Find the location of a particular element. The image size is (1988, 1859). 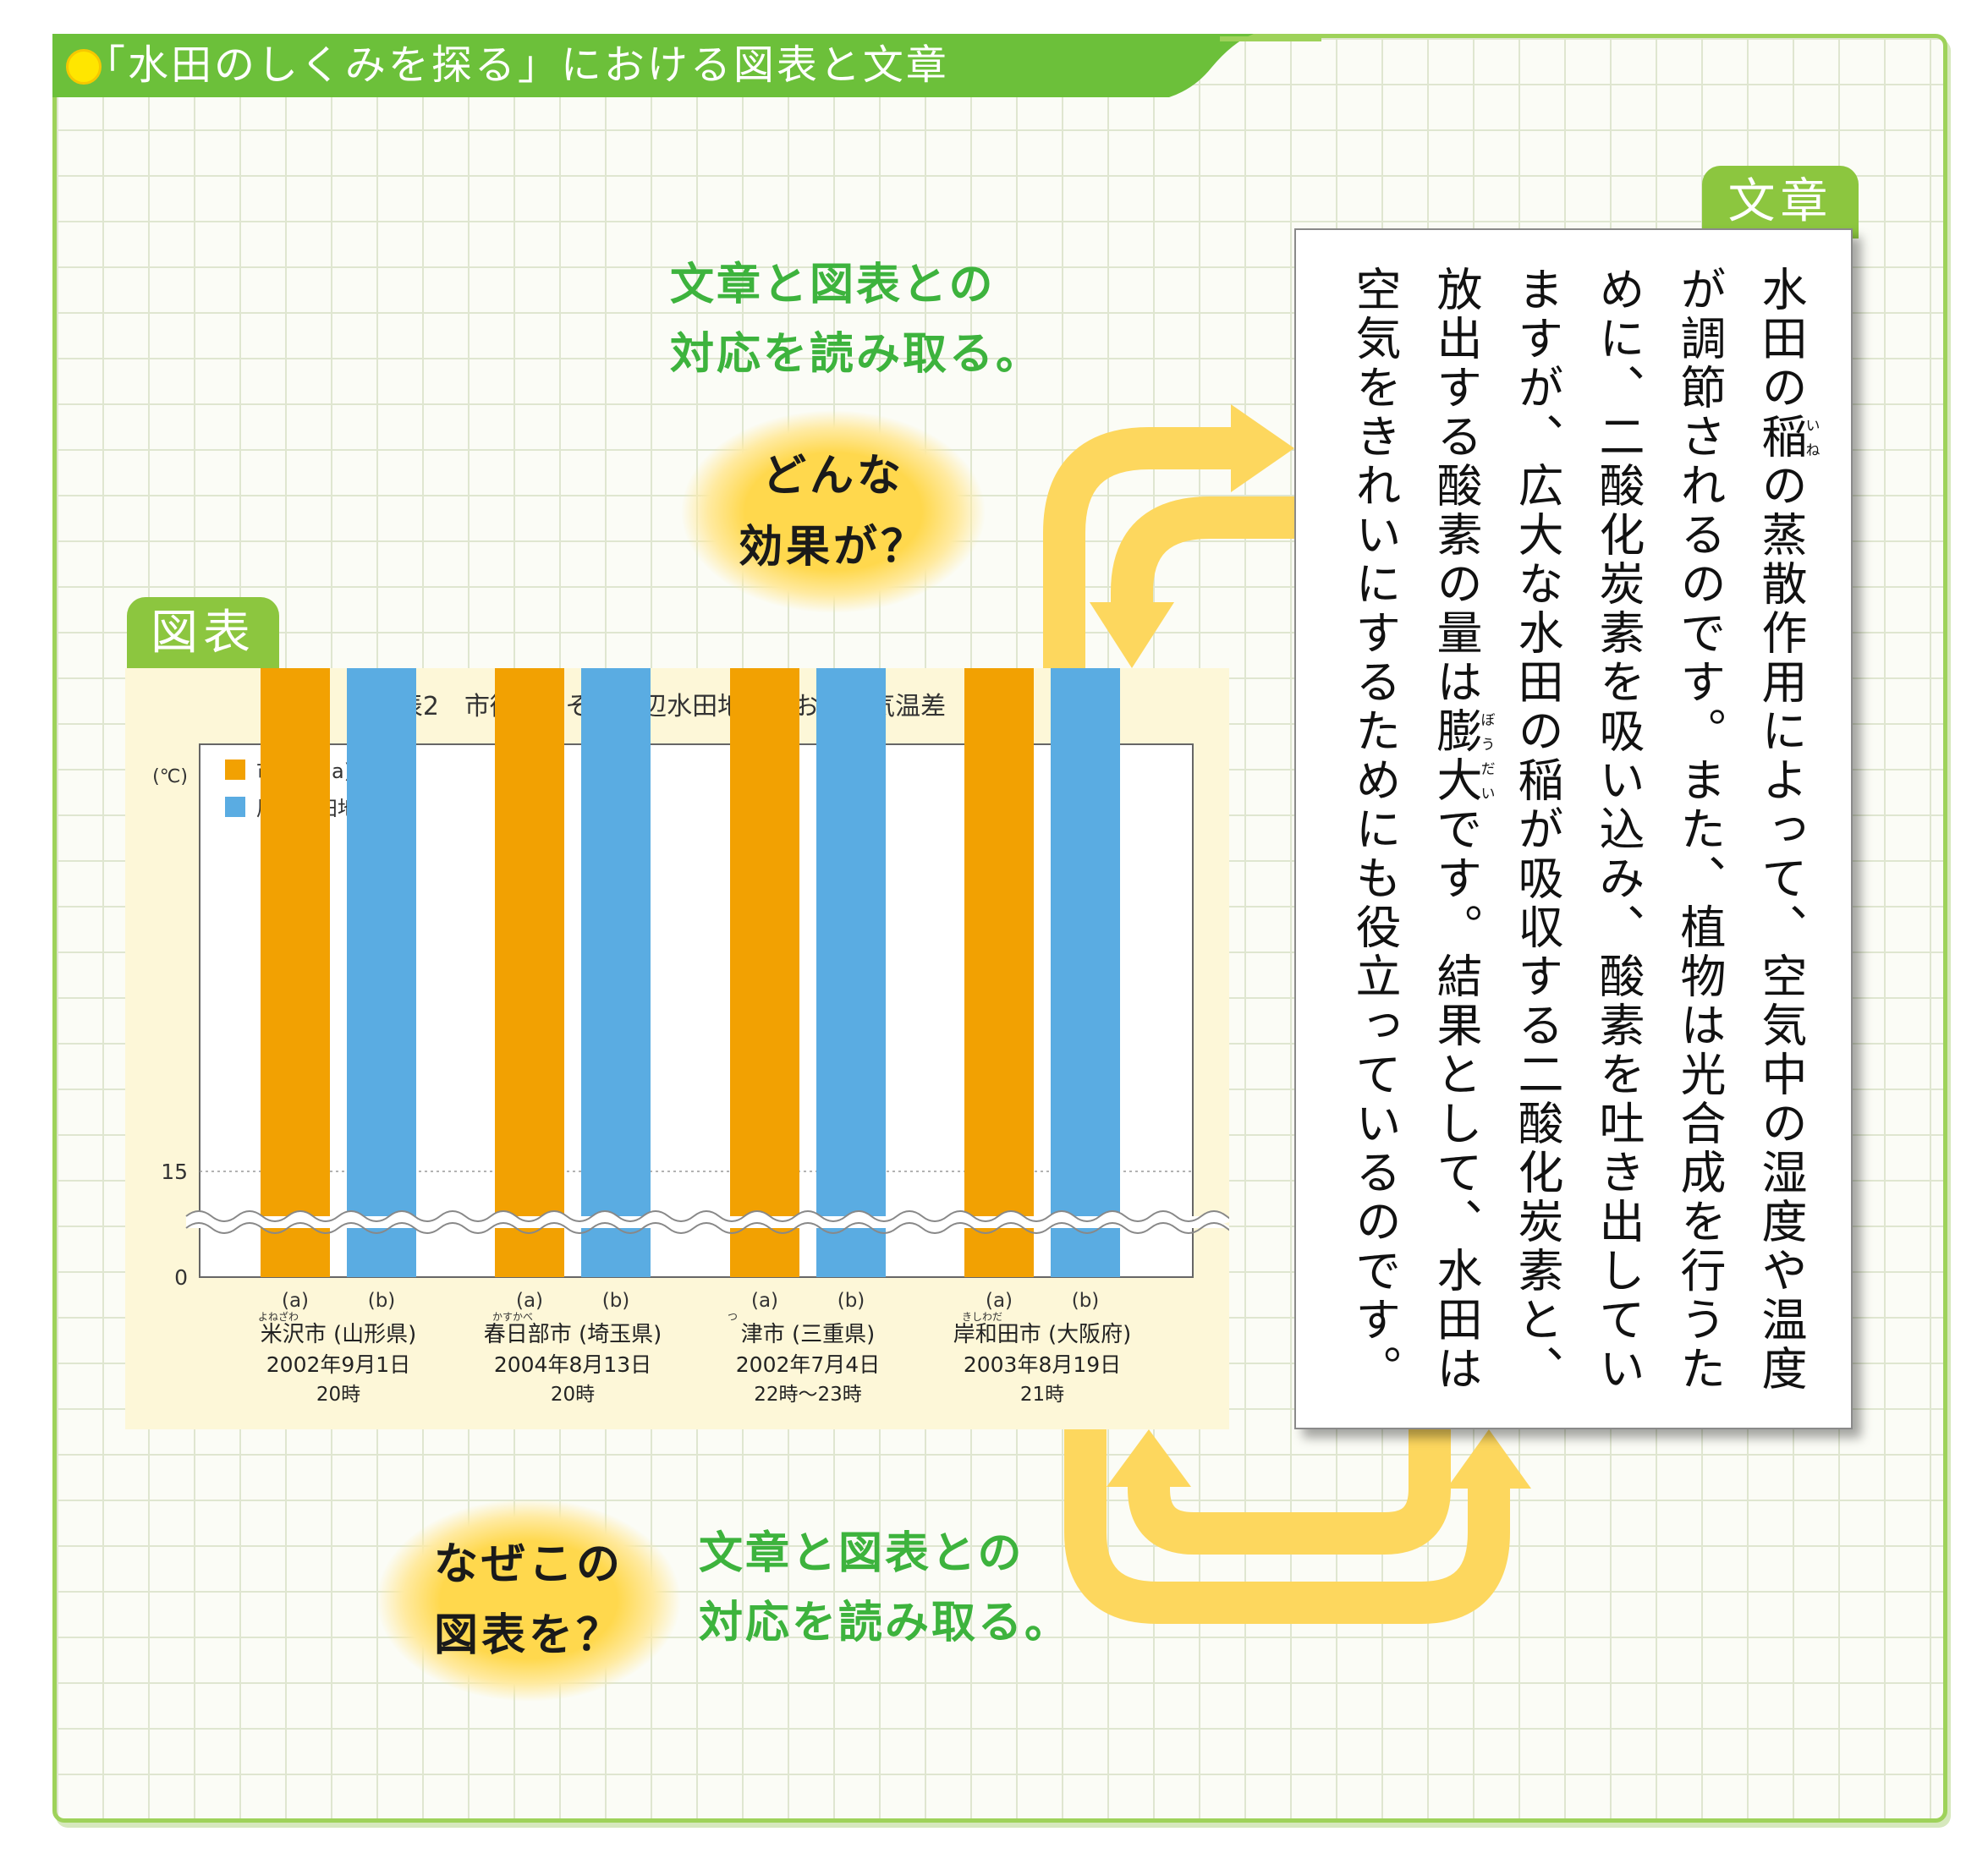

arrow-chart-to-text-top is located at coordinates (1139, 547).